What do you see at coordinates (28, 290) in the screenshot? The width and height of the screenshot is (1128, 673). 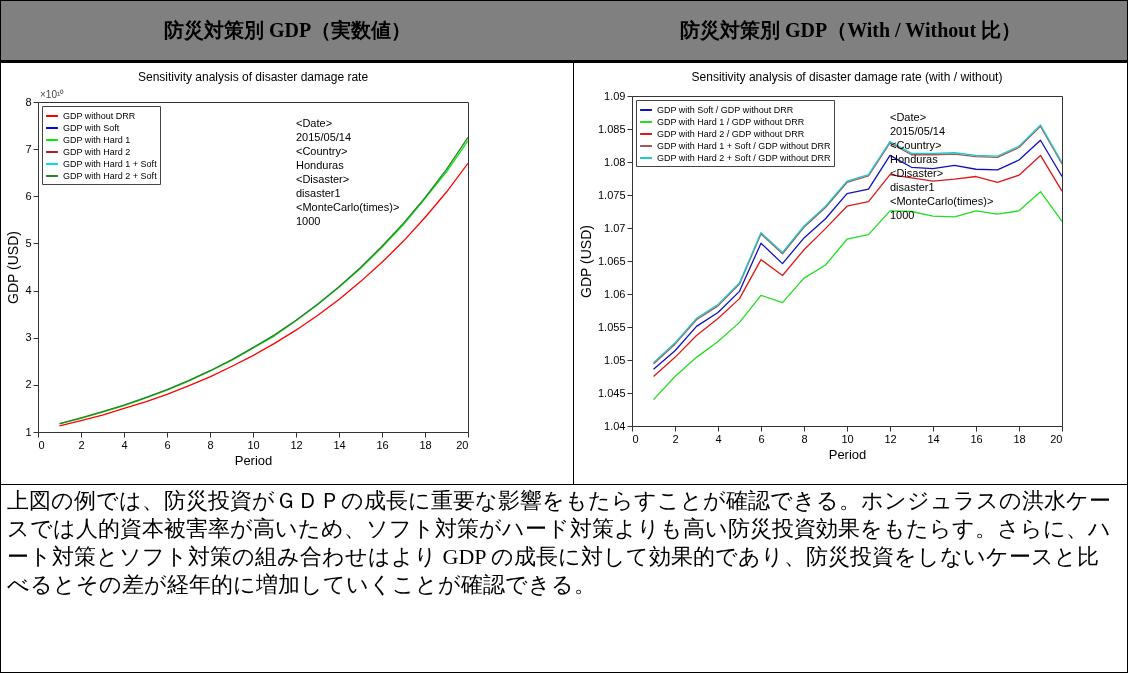 I see `y-tick-label: 4` at bounding box center [28, 290].